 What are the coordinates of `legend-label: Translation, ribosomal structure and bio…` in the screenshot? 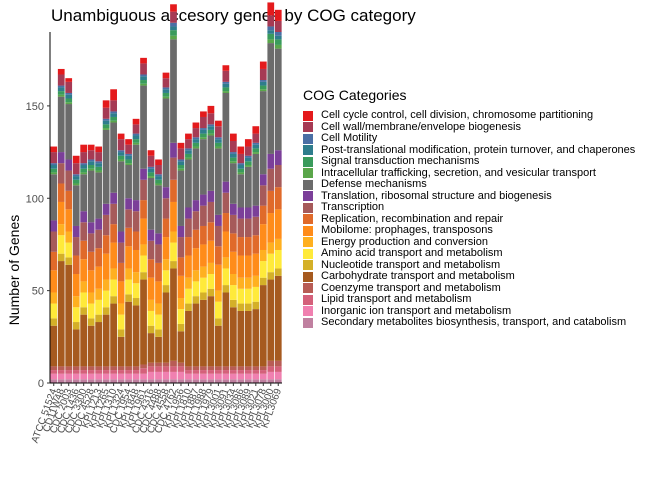 It's located at (436, 195).